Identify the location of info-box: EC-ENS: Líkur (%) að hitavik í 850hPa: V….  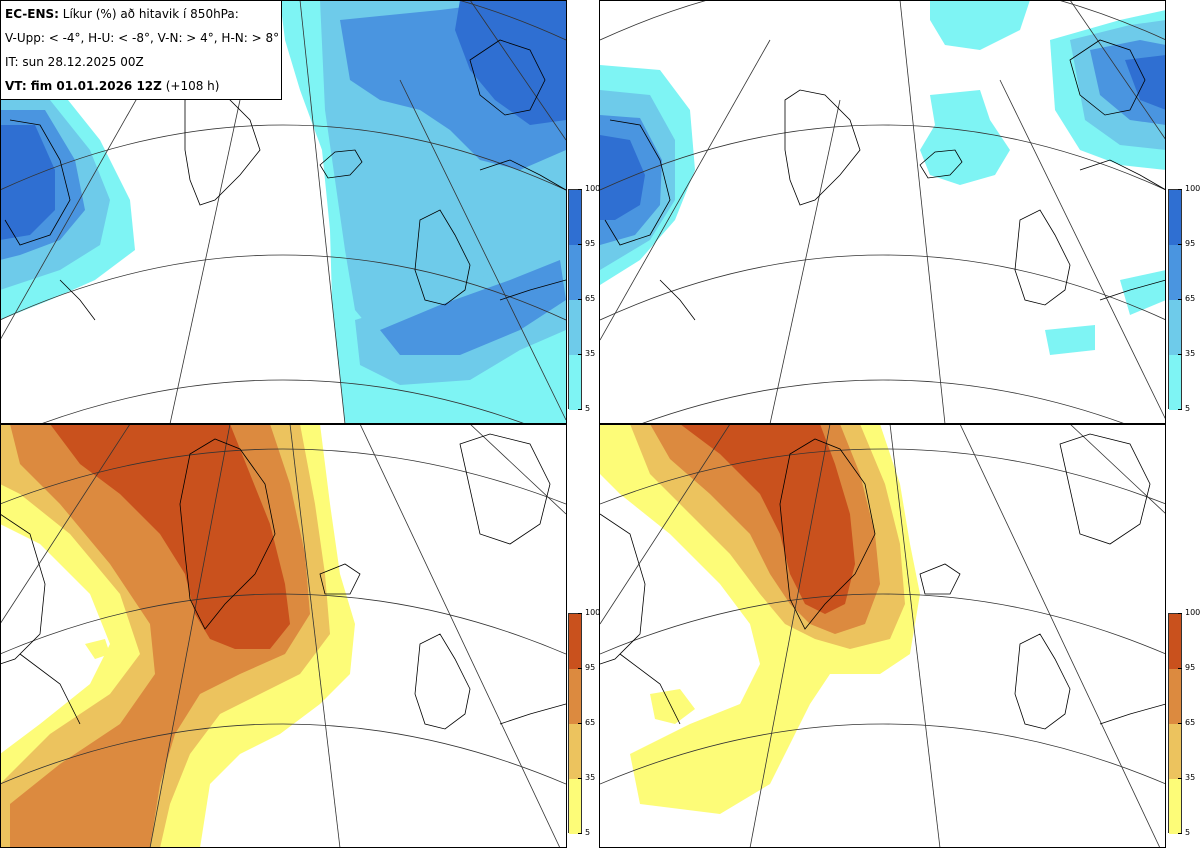
(141, 50).